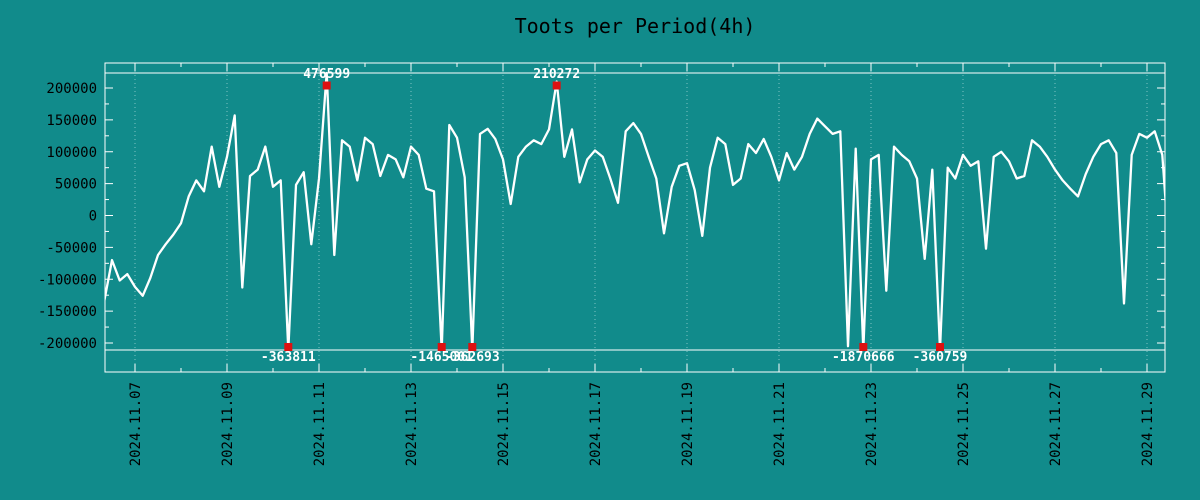 The height and width of the screenshot is (500, 1200). I want to click on y-tick-label: -200000, so click(67, 344).